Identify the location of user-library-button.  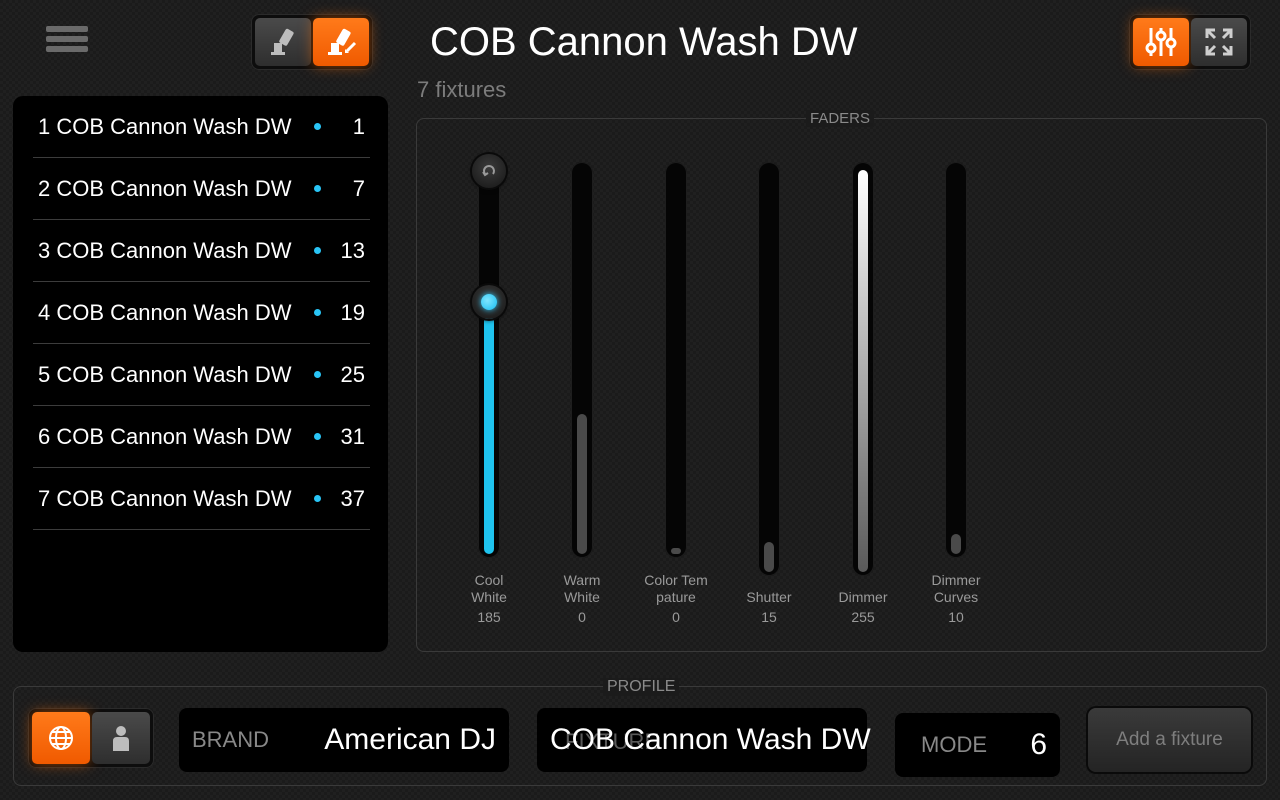
(121, 738).